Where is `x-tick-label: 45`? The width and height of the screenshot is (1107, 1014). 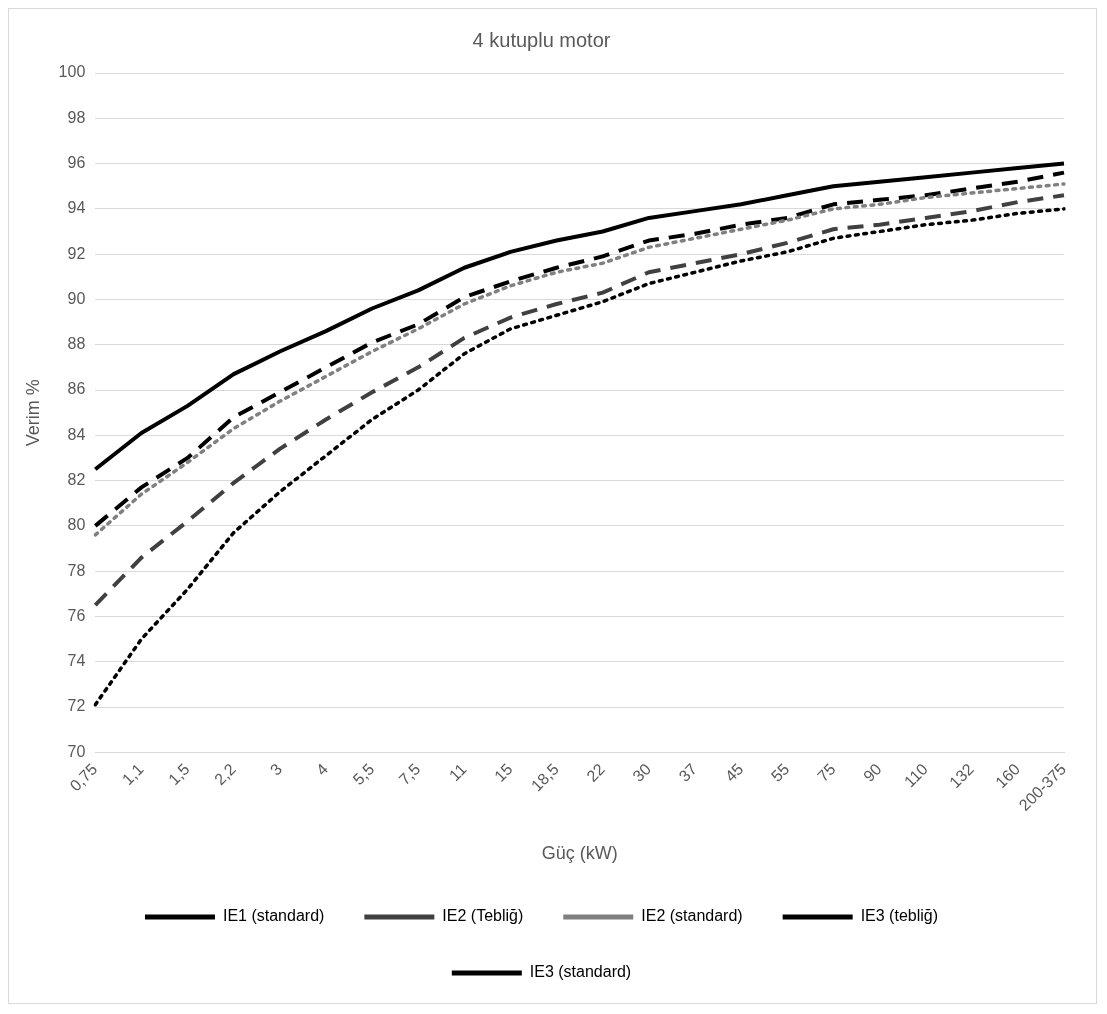
x-tick-label: 45 is located at coordinates (734, 772).